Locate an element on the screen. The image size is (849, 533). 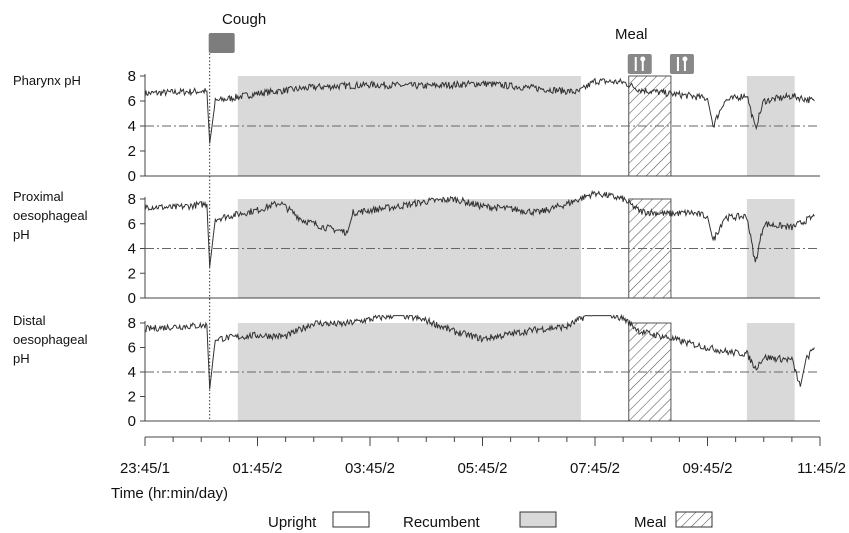
y-axis-label: Pharynx pH is located at coordinates (47, 80).